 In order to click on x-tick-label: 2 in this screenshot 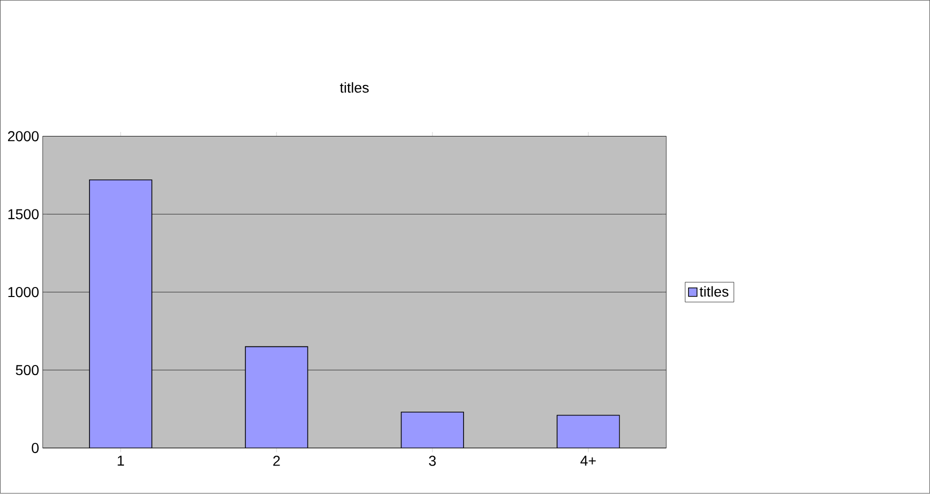, I will do `click(276, 461)`.